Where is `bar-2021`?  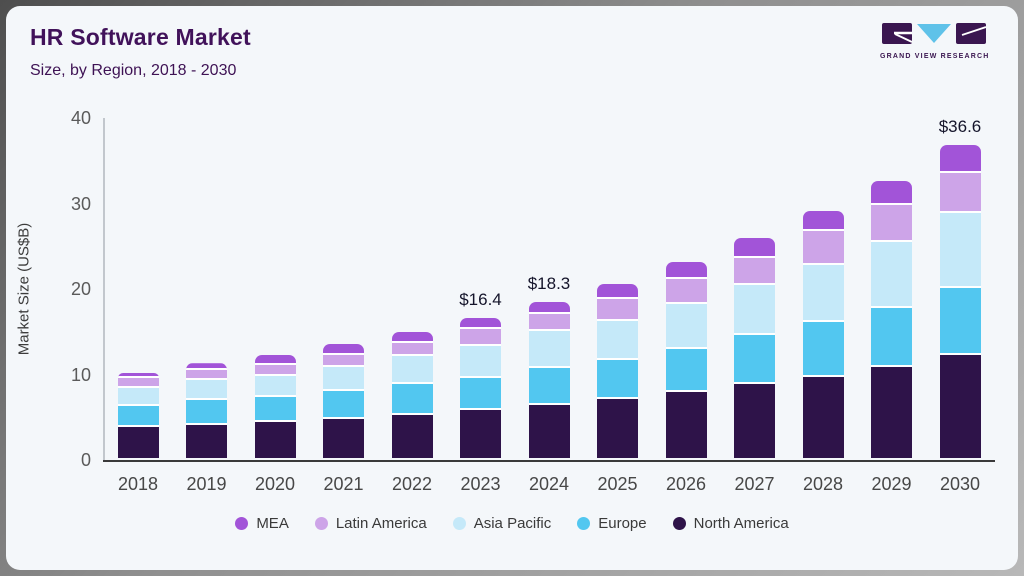
bar-2021 is located at coordinates (343, 401).